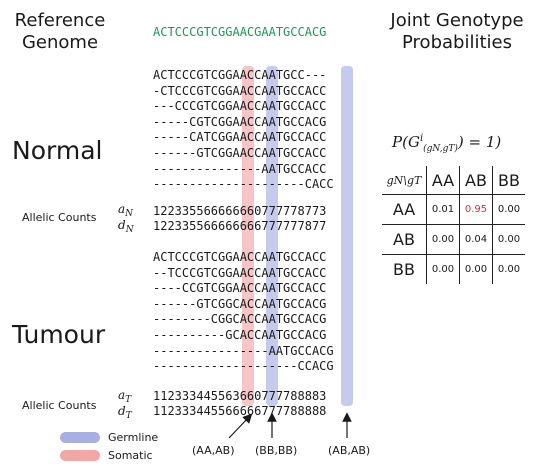  Describe the element at coordinates (243, 350) in the screenshot. I see `tumour-read-7: ----------------AATGCCACG` at that location.